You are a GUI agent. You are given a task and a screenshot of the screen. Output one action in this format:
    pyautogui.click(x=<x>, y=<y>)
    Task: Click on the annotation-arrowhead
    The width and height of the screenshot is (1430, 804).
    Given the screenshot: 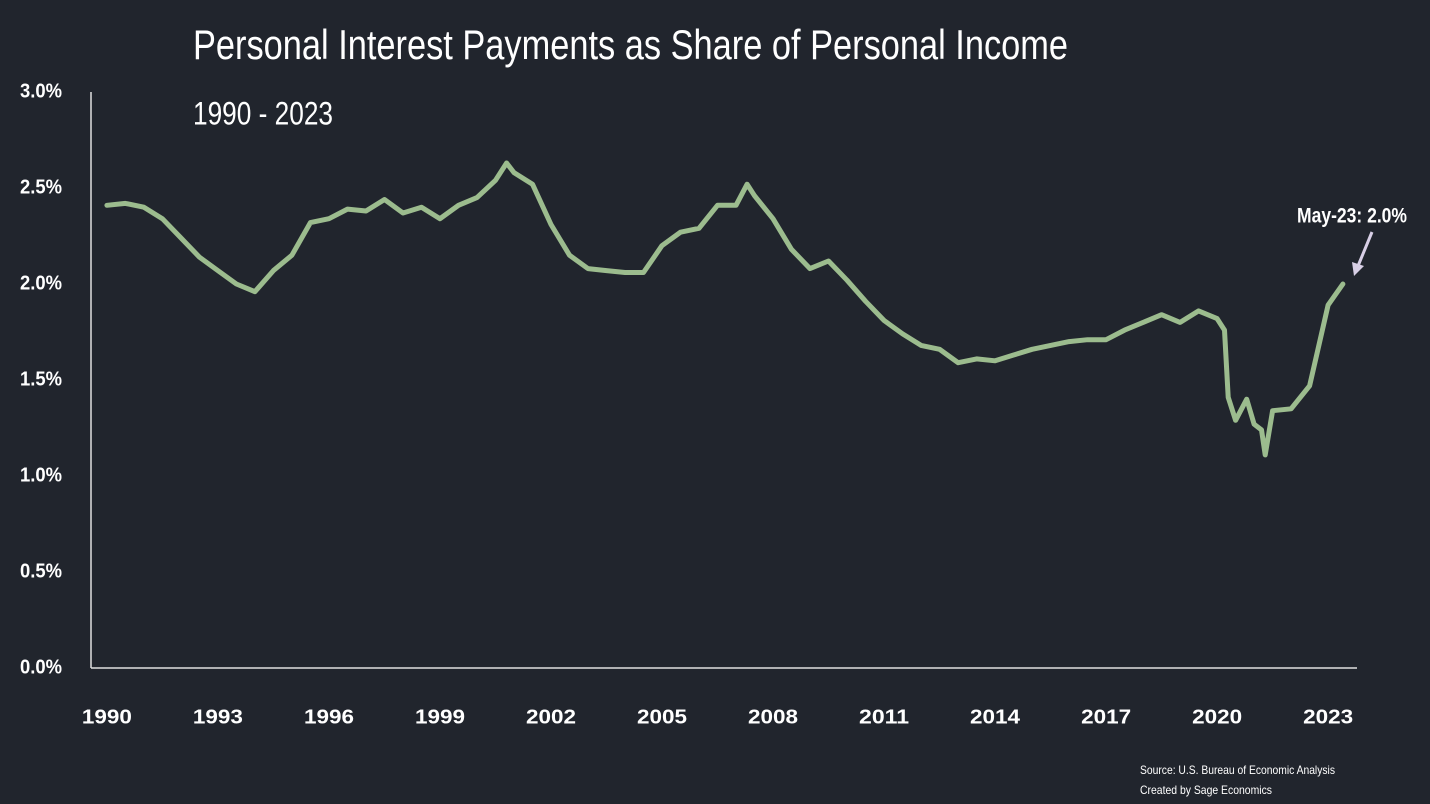 What is the action you would take?
    pyautogui.click(x=1358, y=269)
    